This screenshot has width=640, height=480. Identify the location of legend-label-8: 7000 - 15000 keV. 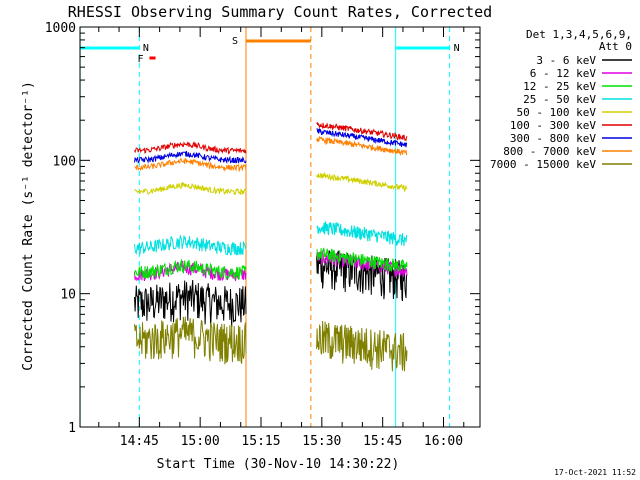
(543, 164).